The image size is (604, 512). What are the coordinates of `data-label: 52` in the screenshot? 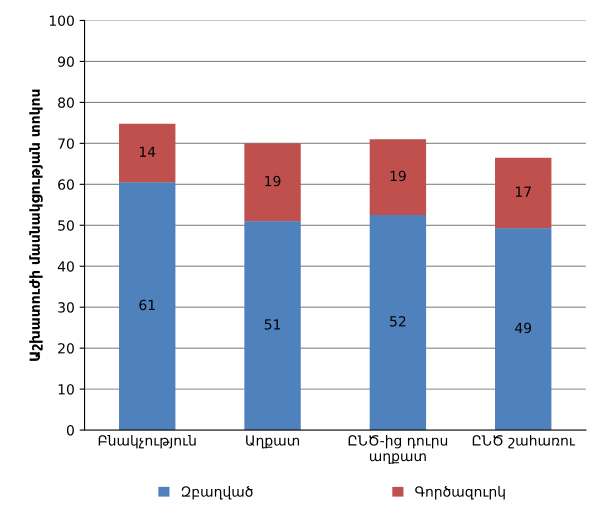 It's located at (398, 321).